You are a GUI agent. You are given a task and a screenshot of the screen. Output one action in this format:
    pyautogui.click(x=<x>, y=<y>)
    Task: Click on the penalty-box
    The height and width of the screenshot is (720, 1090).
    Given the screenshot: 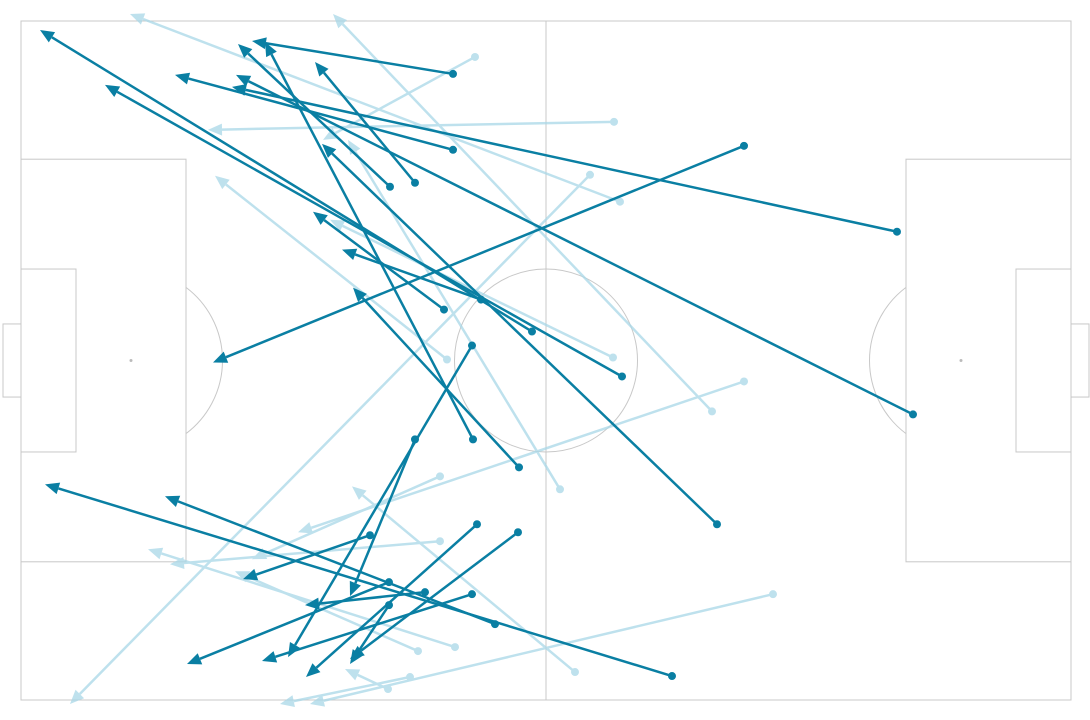 What is the action you would take?
    pyautogui.click(x=988, y=360)
    